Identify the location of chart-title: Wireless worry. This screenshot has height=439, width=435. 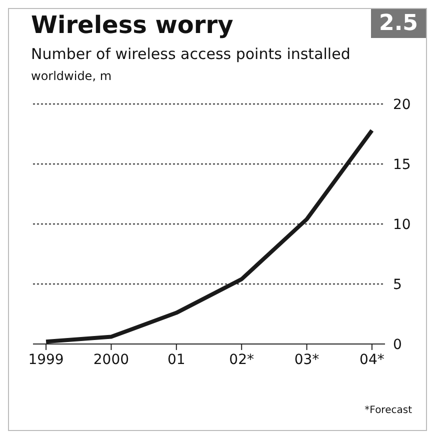
(132, 25).